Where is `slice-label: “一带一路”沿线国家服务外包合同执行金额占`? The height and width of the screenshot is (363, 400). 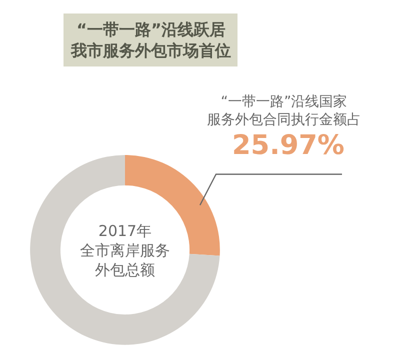 slice-label: “一带一路”沿线国家服务外包合同执行金额占 is located at coordinates (284, 111).